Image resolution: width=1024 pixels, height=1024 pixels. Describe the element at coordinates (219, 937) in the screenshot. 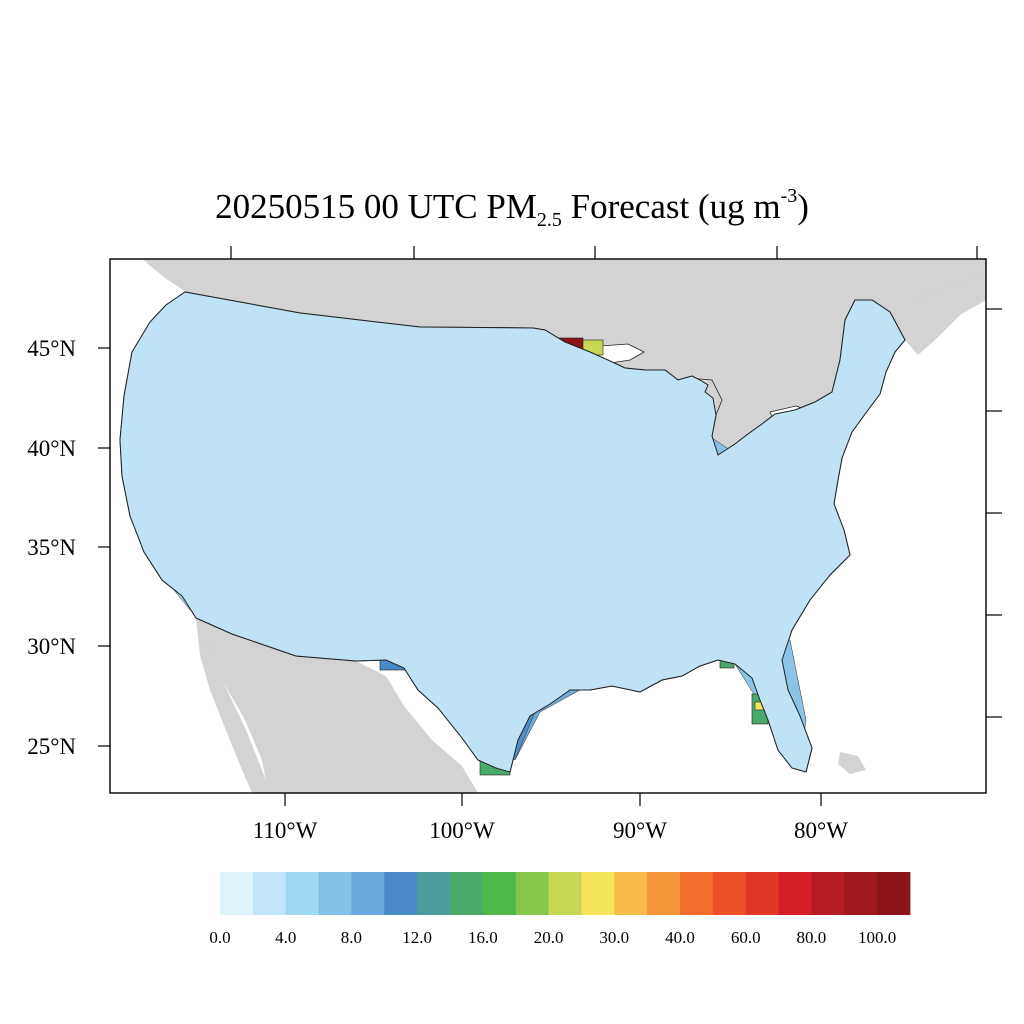

I see `colorbar-label: 0.0` at that location.